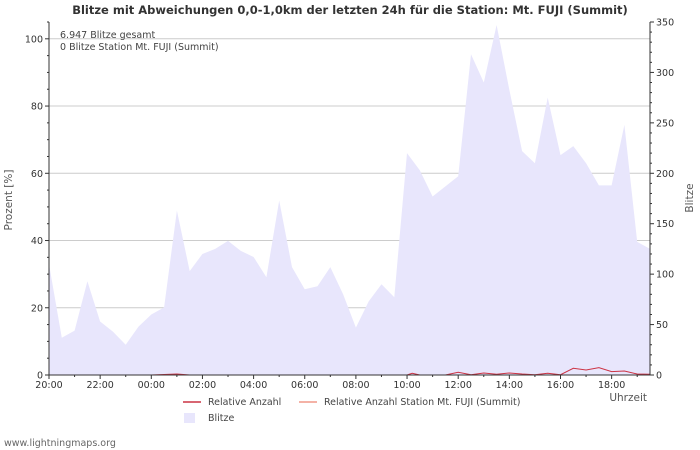 The width and height of the screenshot is (700, 450). Describe the element at coordinates (560, 385) in the screenshot. I see `x-tick-label: 16:00` at that location.